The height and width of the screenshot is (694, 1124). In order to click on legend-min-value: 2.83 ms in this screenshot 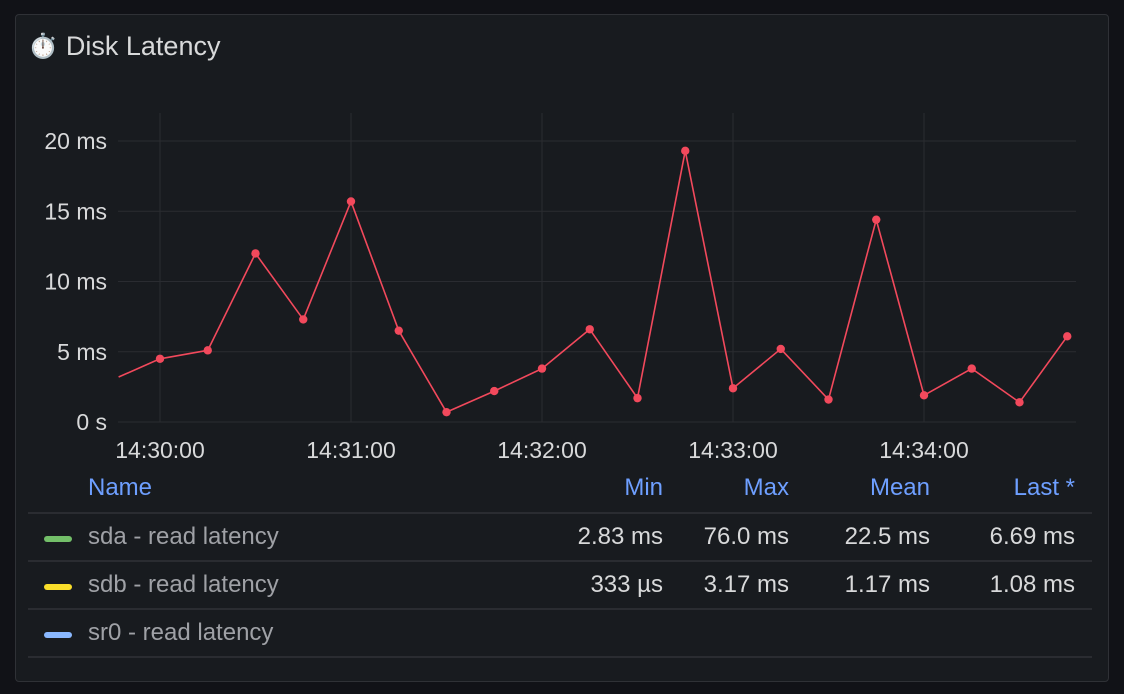, I will do `click(620, 536)`.